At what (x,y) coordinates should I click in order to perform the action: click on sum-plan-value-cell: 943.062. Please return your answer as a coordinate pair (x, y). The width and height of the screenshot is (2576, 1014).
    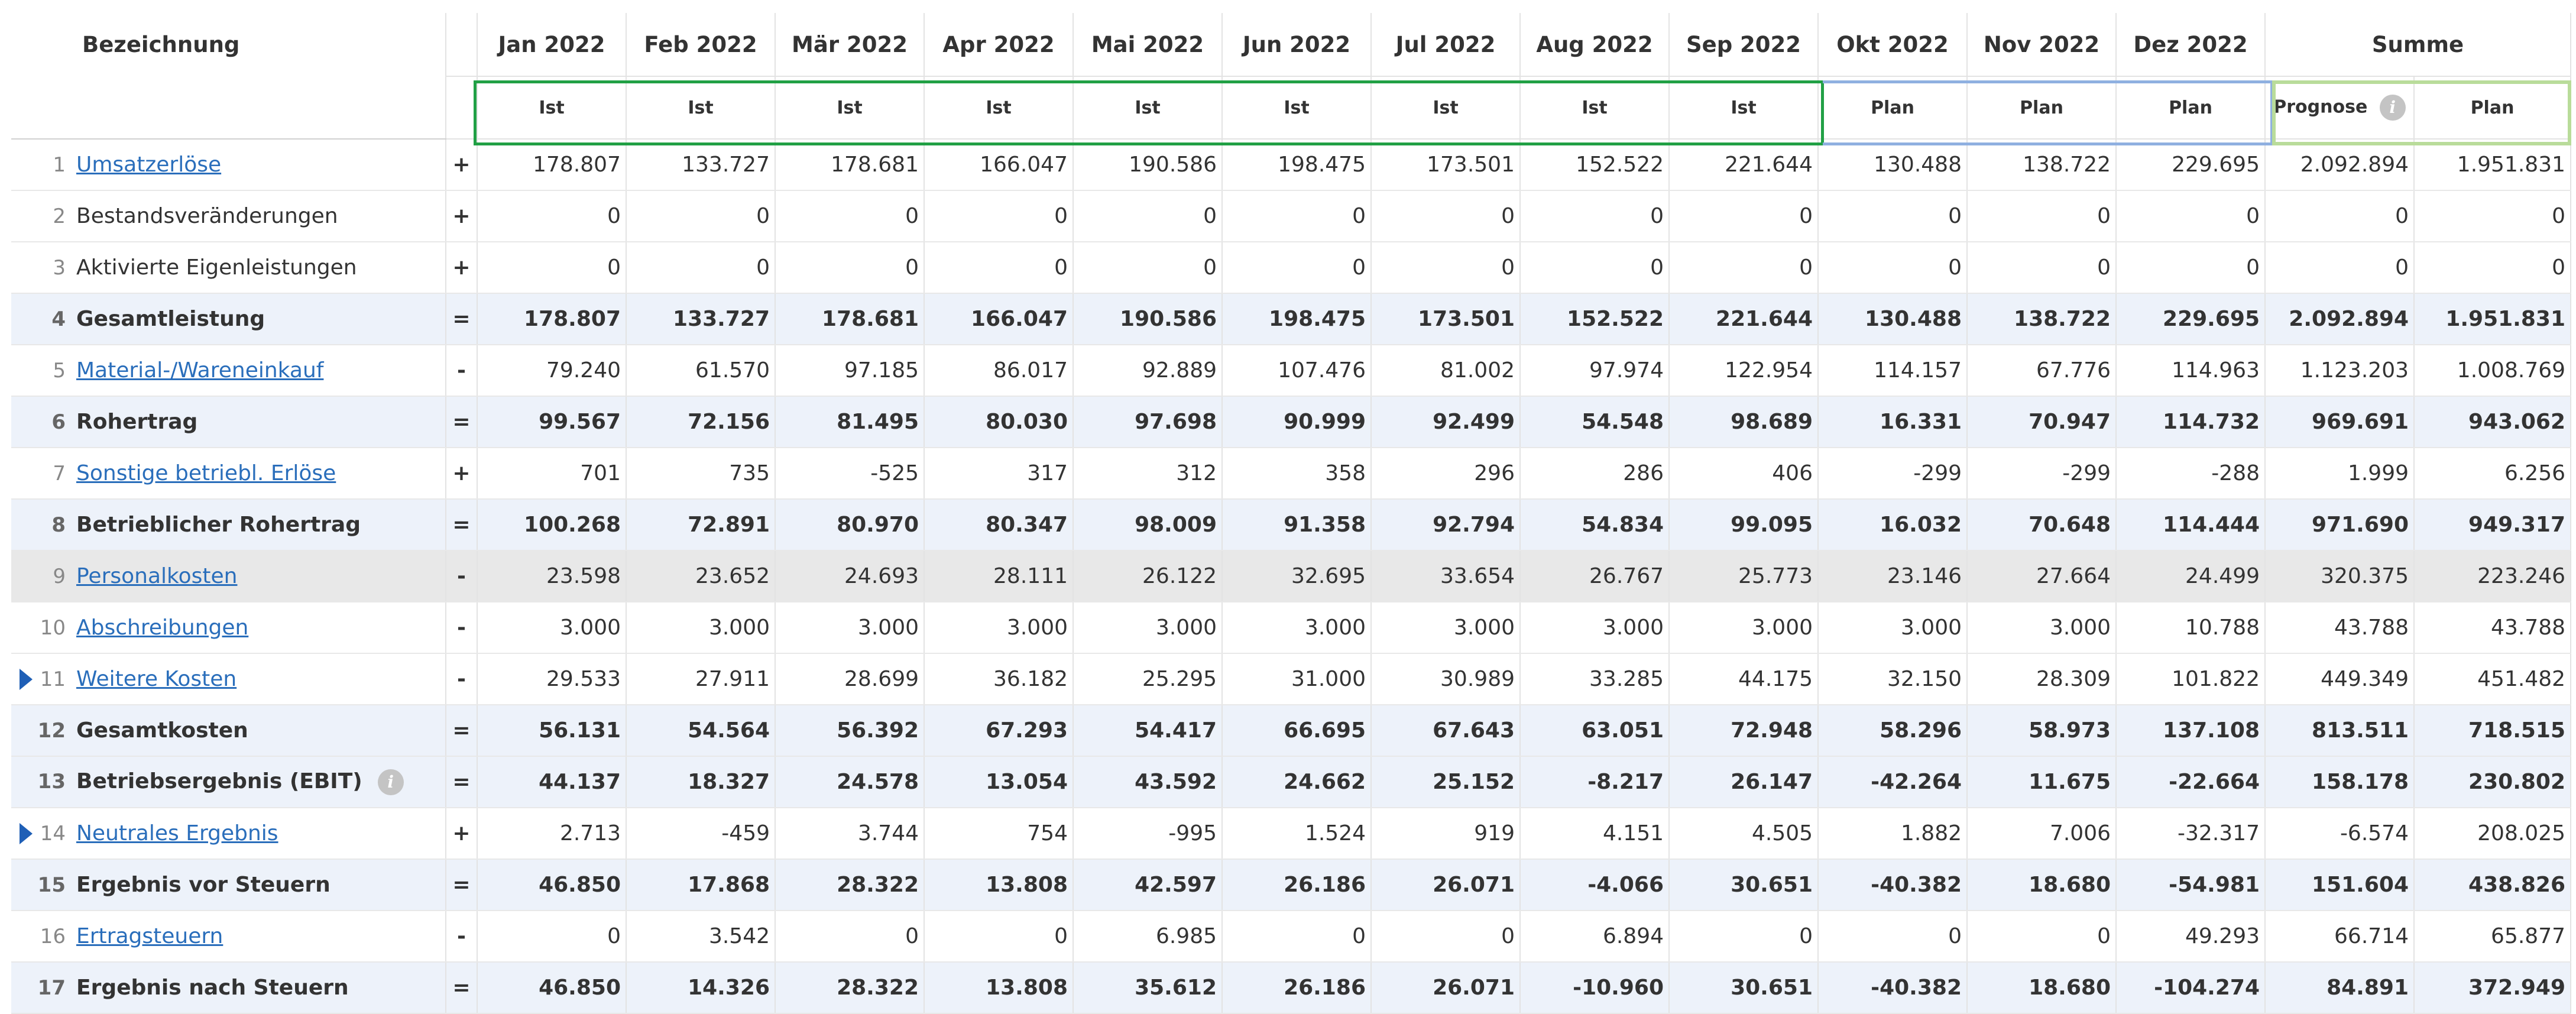
    Looking at the image, I should click on (2493, 422).